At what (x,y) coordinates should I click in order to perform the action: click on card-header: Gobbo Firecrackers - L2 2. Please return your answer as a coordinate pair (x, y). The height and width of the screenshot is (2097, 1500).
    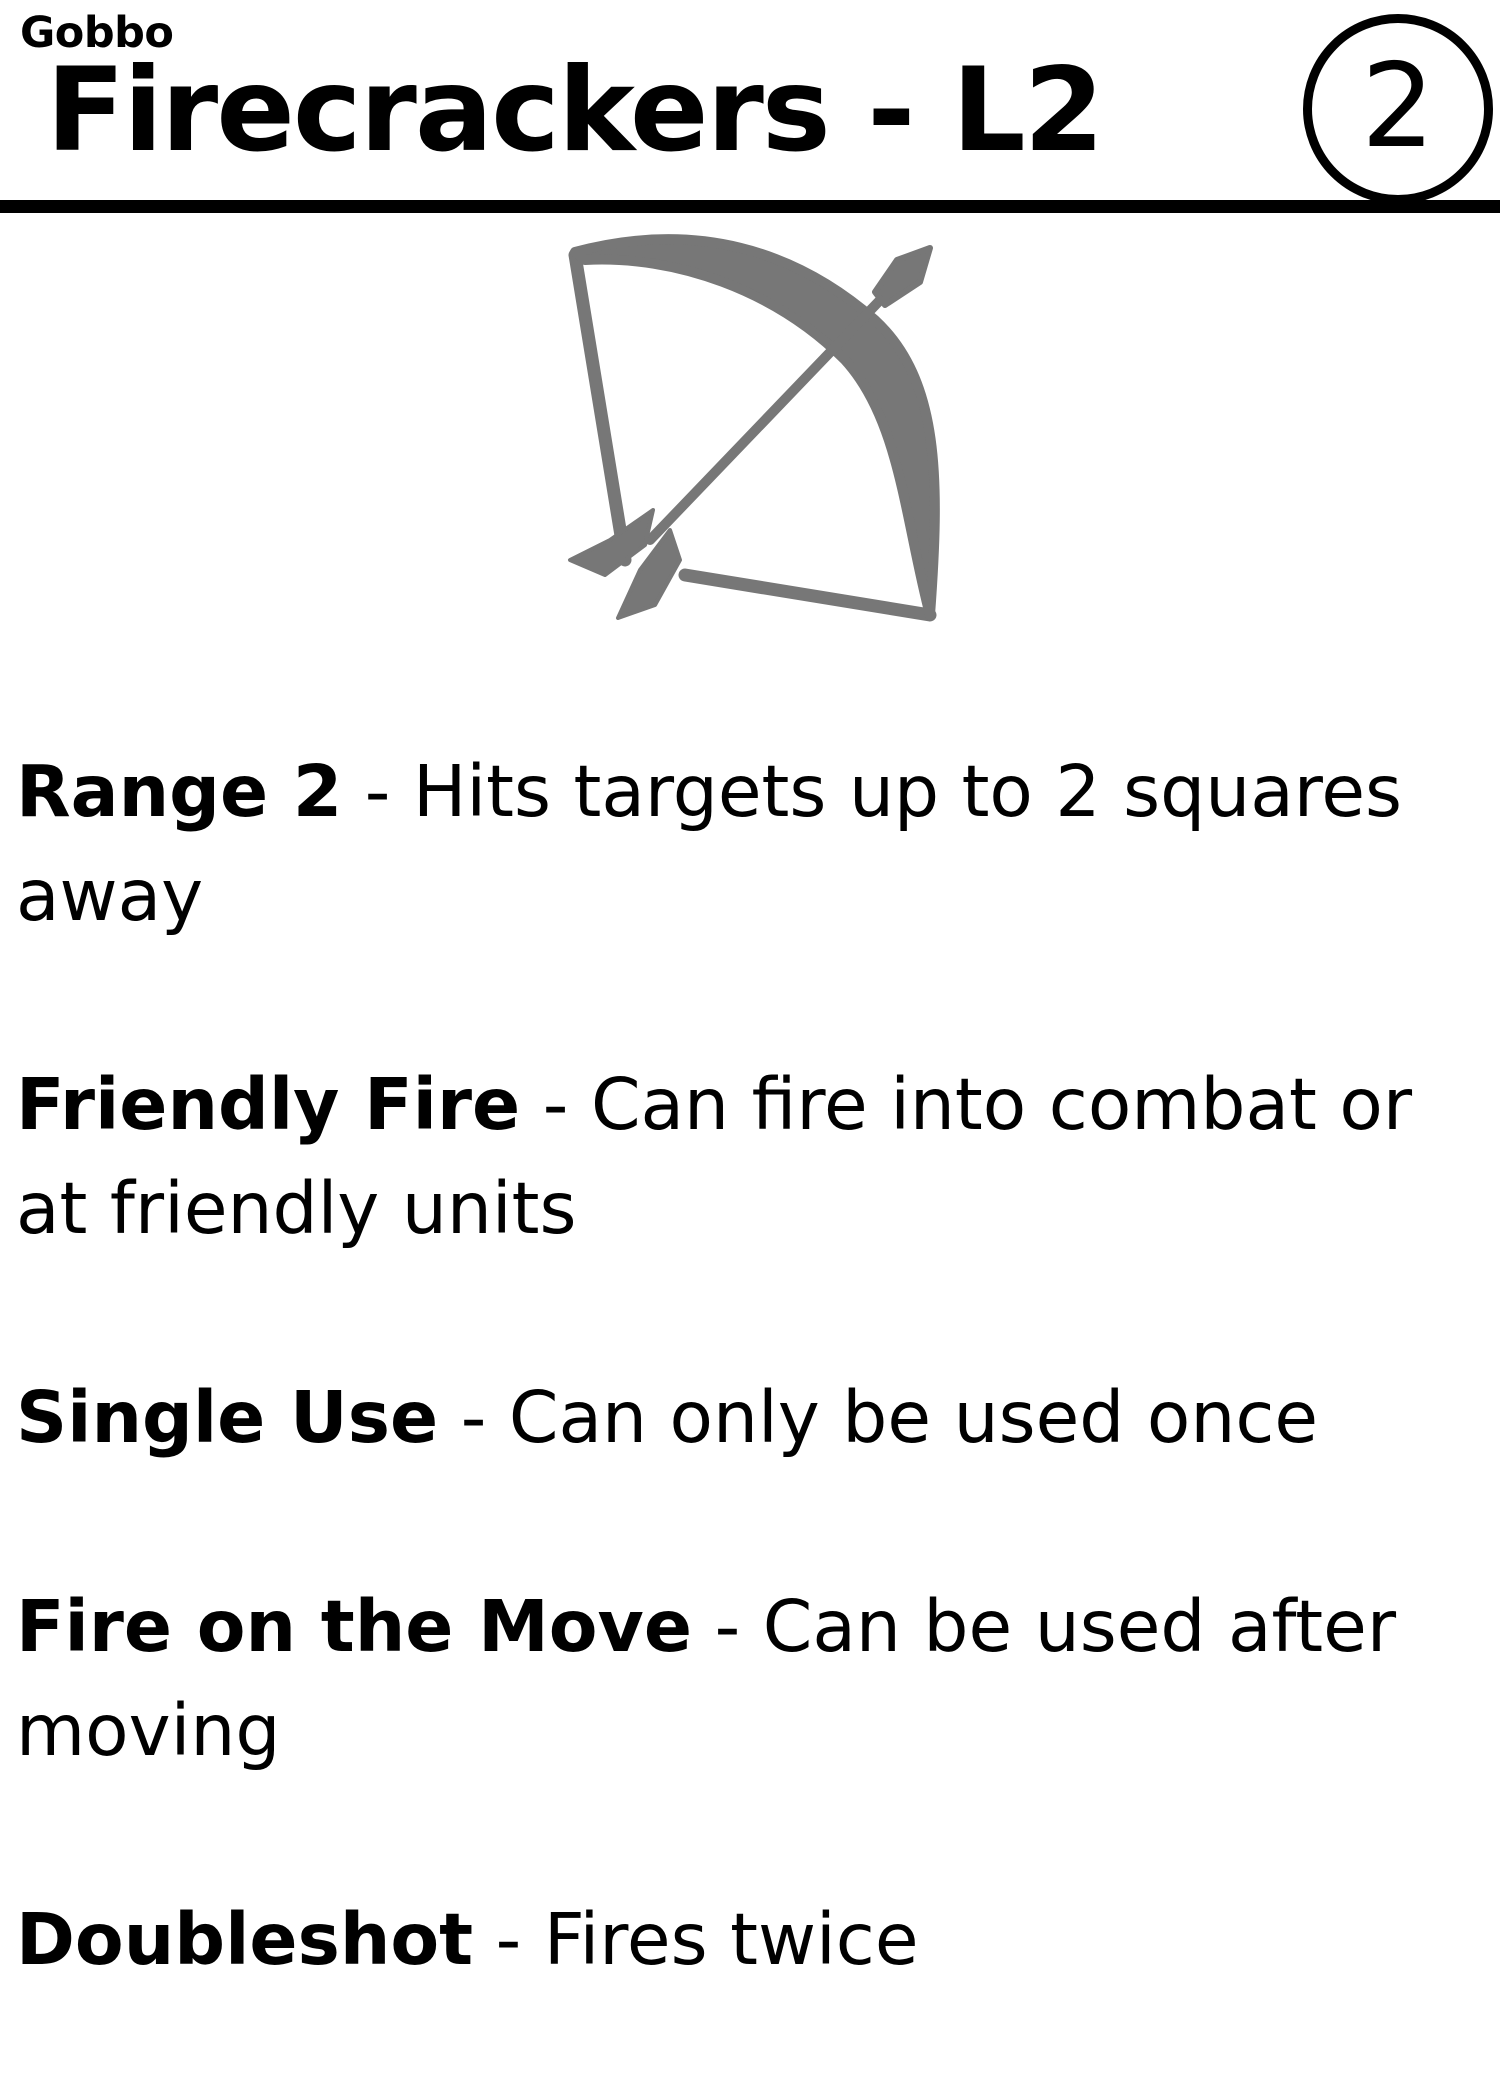
    Looking at the image, I should click on (750, 103).